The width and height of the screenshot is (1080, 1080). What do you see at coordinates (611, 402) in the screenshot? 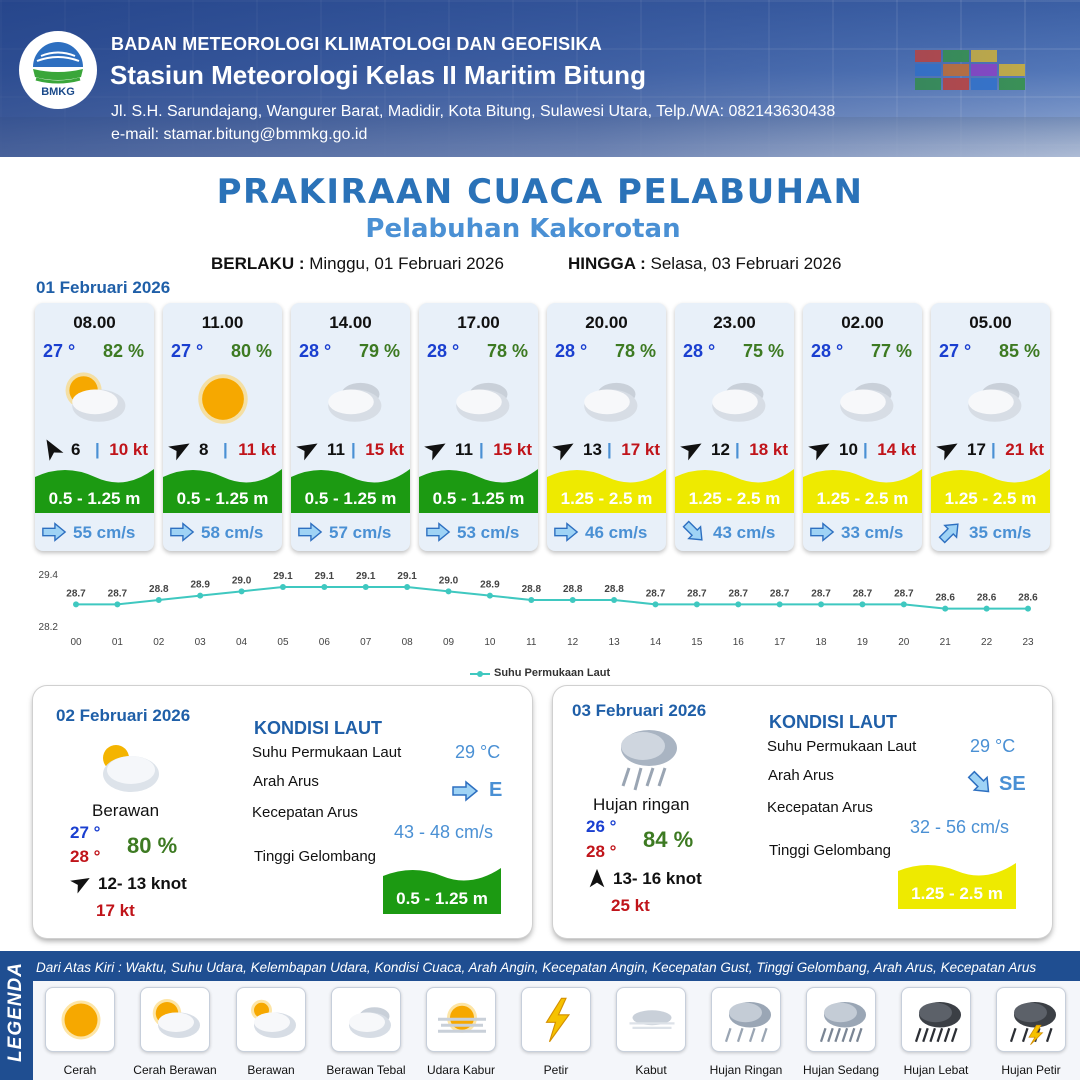
I see `berawan-tebal-icon` at bounding box center [611, 402].